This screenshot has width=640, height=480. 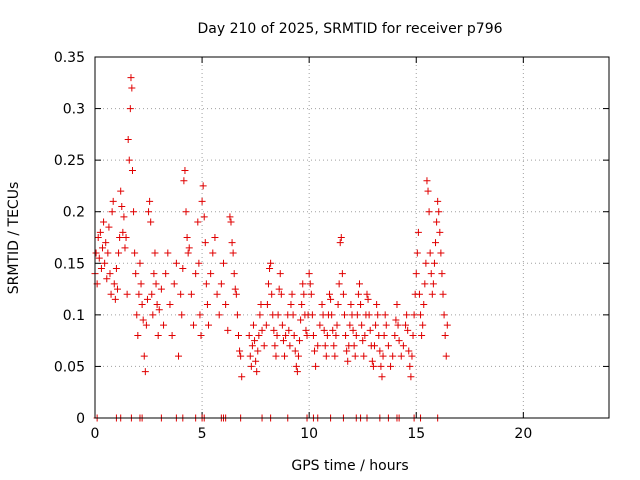 What do you see at coordinates (69, 161) in the screenshot?
I see `y-tick-label: 0.25` at bounding box center [69, 161].